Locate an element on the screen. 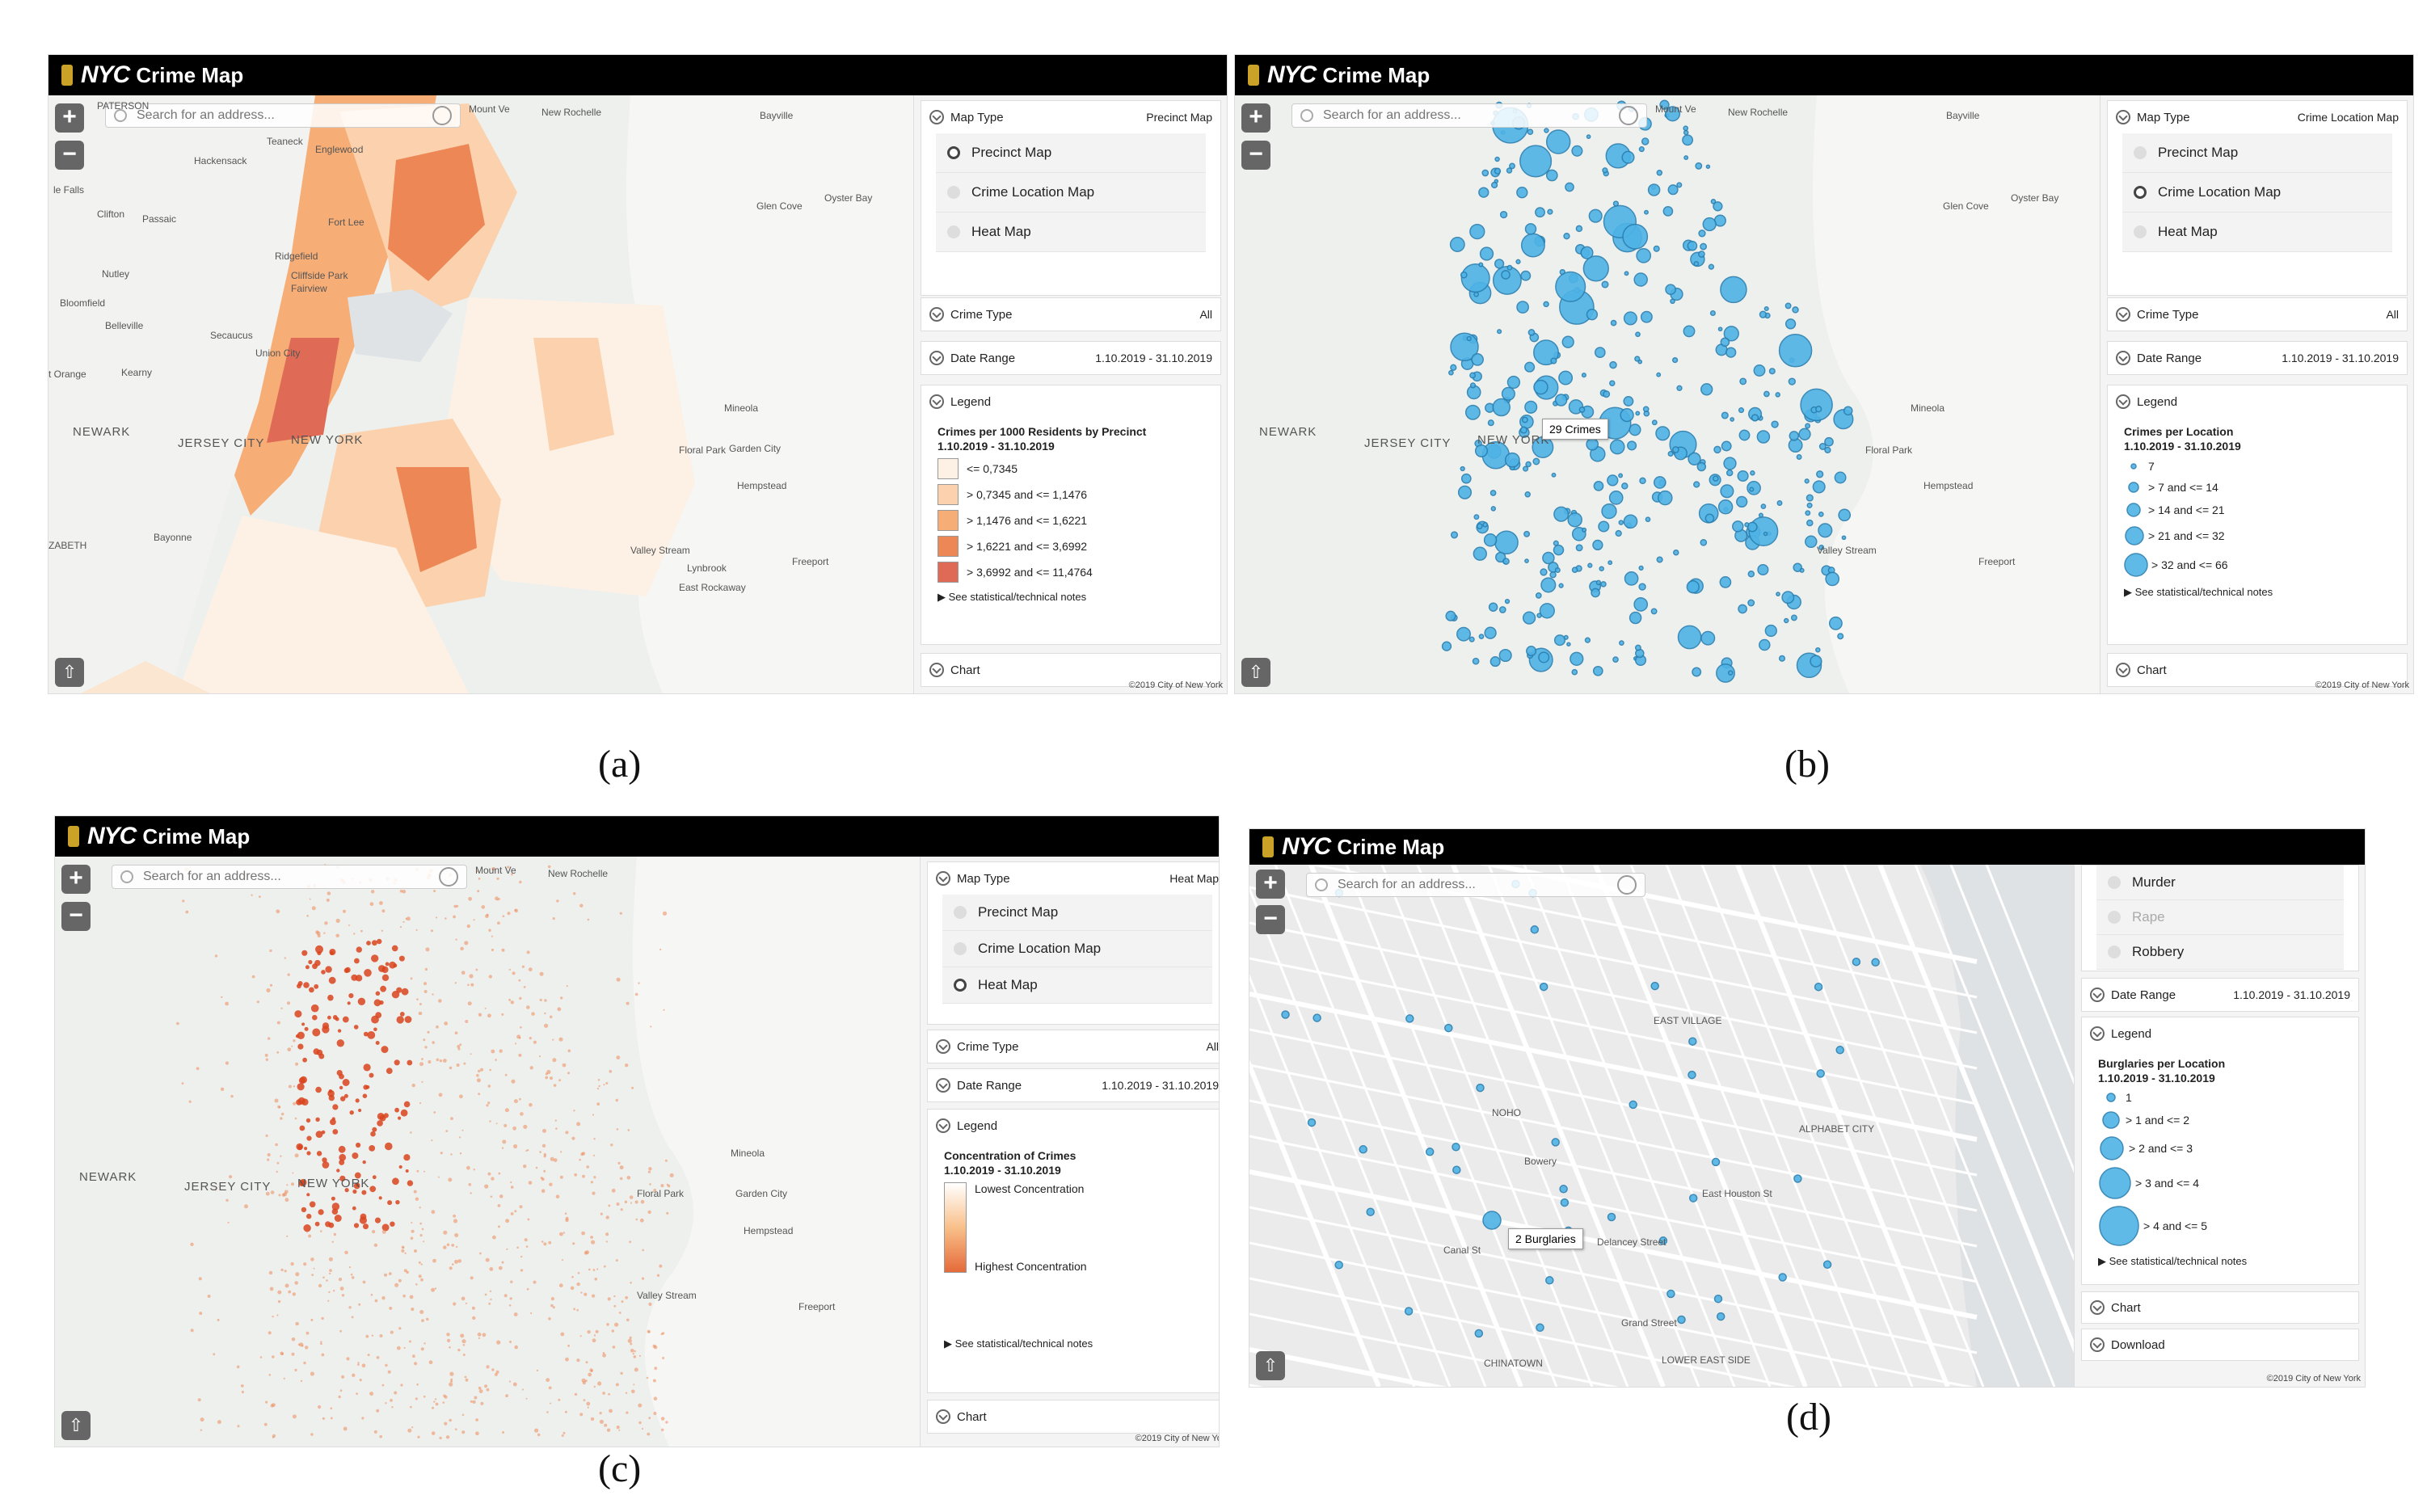 Image resolution: width=2427 pixels, height=1512 pixels. option-heat-map: Heat Map is located at coordinates (1071, 232).